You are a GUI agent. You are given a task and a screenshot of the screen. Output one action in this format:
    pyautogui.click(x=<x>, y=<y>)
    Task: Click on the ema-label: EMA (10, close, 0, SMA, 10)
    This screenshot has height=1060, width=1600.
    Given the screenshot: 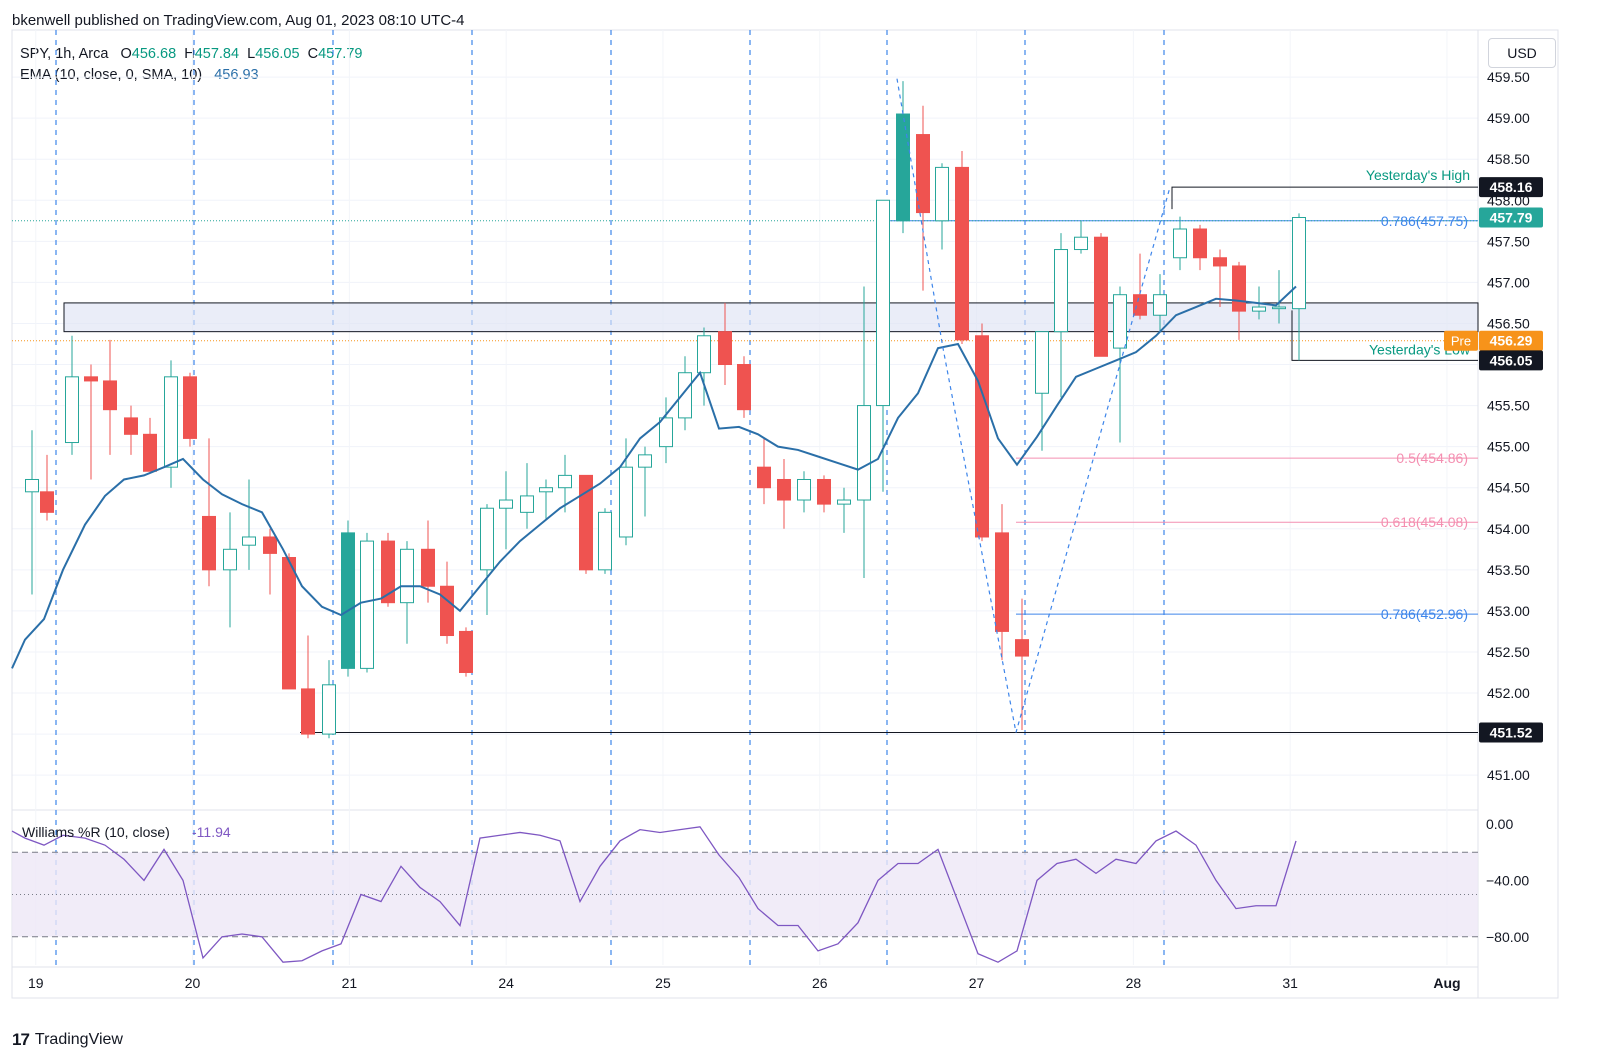 What is the action you would take?
    pyautogui.click(x=111, y=75)
    